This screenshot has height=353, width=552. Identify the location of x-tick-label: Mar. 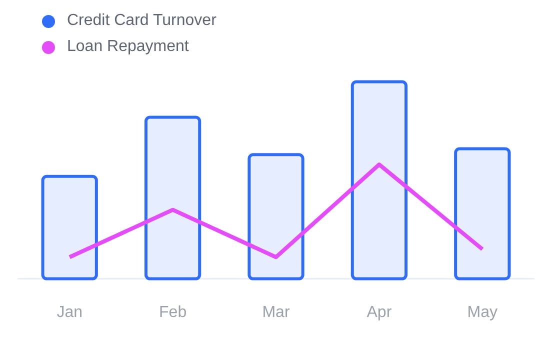
(276, 312).